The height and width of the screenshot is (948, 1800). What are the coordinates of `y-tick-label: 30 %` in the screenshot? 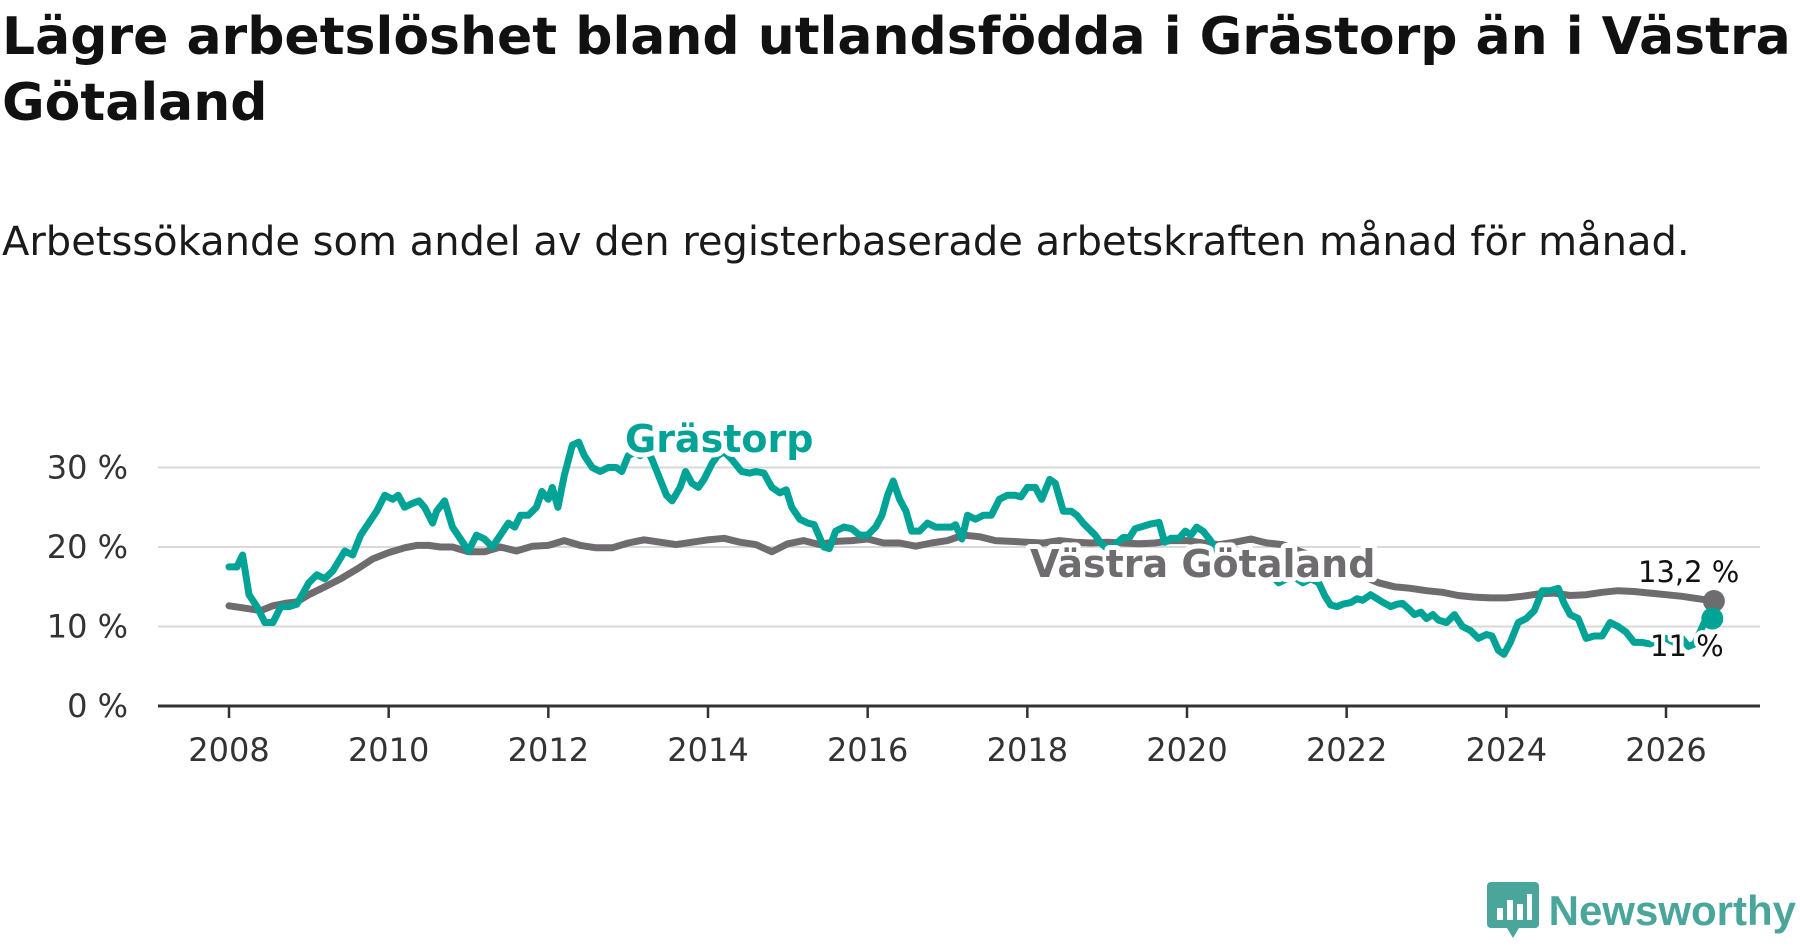 It's located at (87, 468).